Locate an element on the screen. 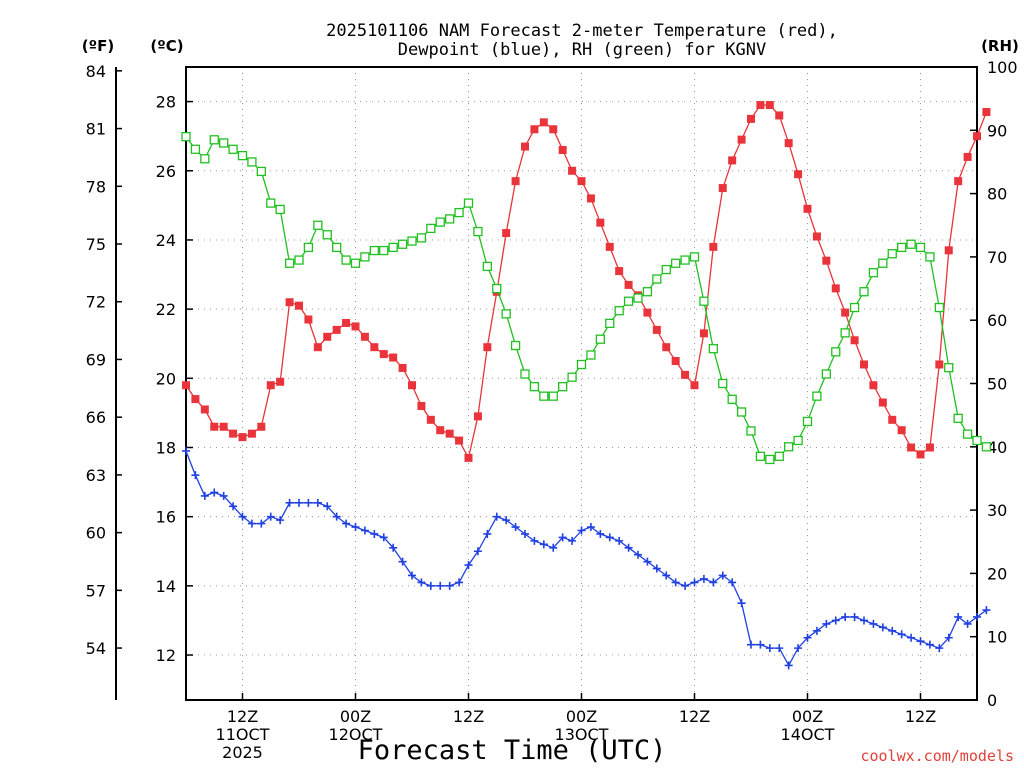 Image resolution: width=1024 pixels, height=768 pixels. celsius-tick-label: 20 is located at coordinates (166, 378).